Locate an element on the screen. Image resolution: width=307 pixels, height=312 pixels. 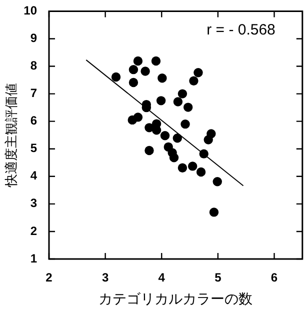
y-tick-label: 1 is located at coordinates (34, 258).